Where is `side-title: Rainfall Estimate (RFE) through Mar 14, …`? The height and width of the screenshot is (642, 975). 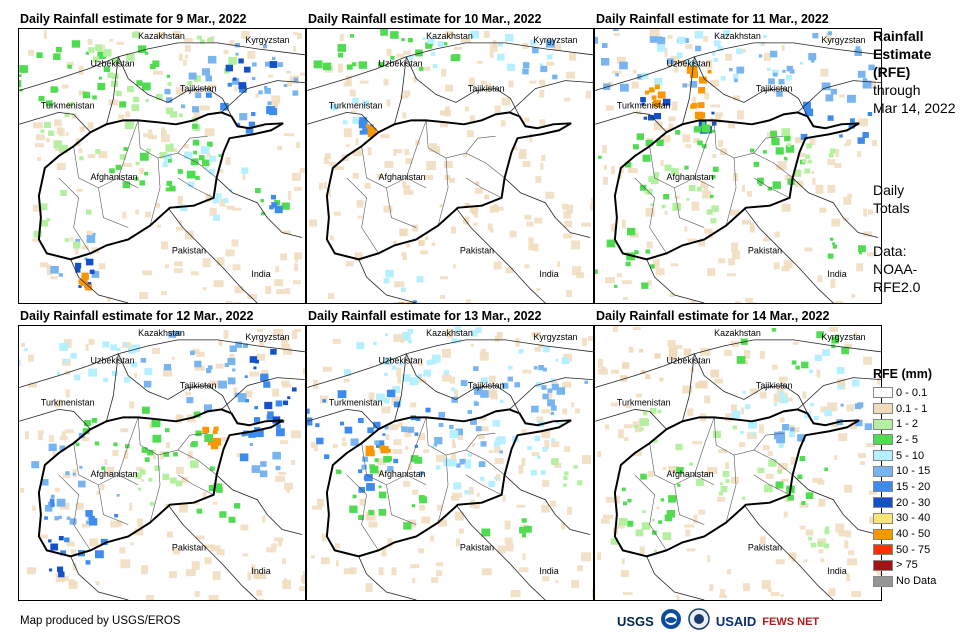 side-title: Rainfall Estimate (RFE) through Mar 14, … is located at coordinates (914, 72).